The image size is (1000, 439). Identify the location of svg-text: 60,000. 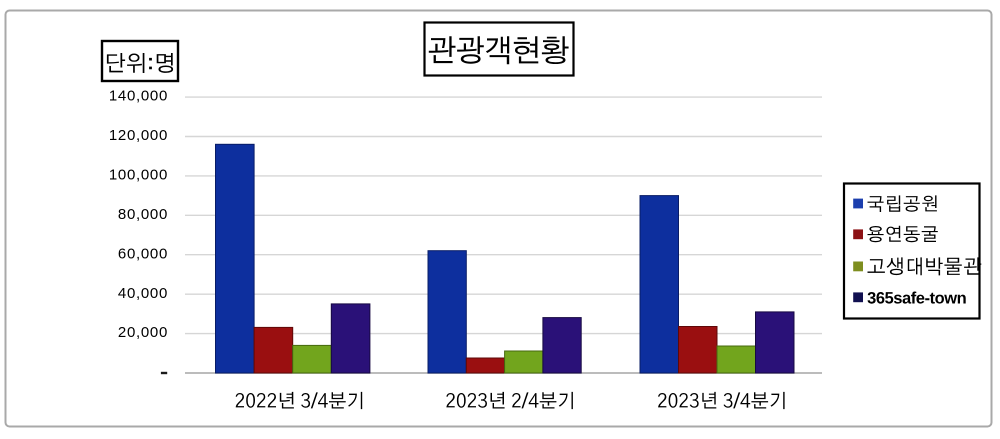
(143, 253).